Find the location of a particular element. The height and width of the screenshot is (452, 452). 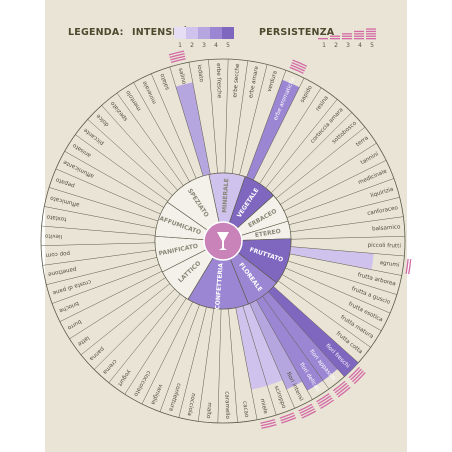

intensity-scale-5: 5 is located at coordinates (228, 45).